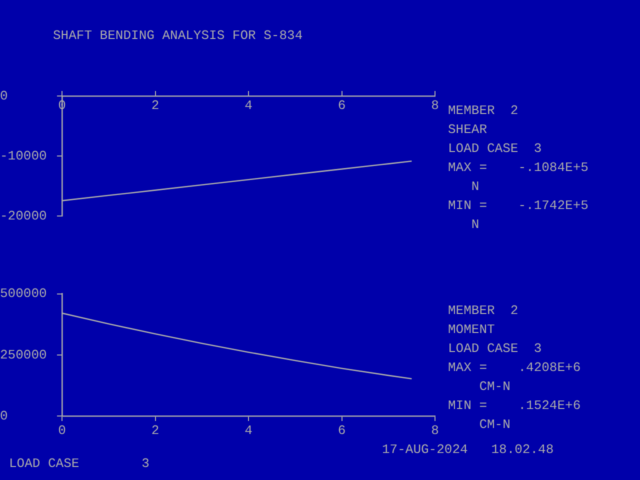 This screenshot has width=640, height=480. What do you see at coordinates (23, 156) in the screenshot?
I see `y-tick-label: -10000` at bounding box center [23, 156].